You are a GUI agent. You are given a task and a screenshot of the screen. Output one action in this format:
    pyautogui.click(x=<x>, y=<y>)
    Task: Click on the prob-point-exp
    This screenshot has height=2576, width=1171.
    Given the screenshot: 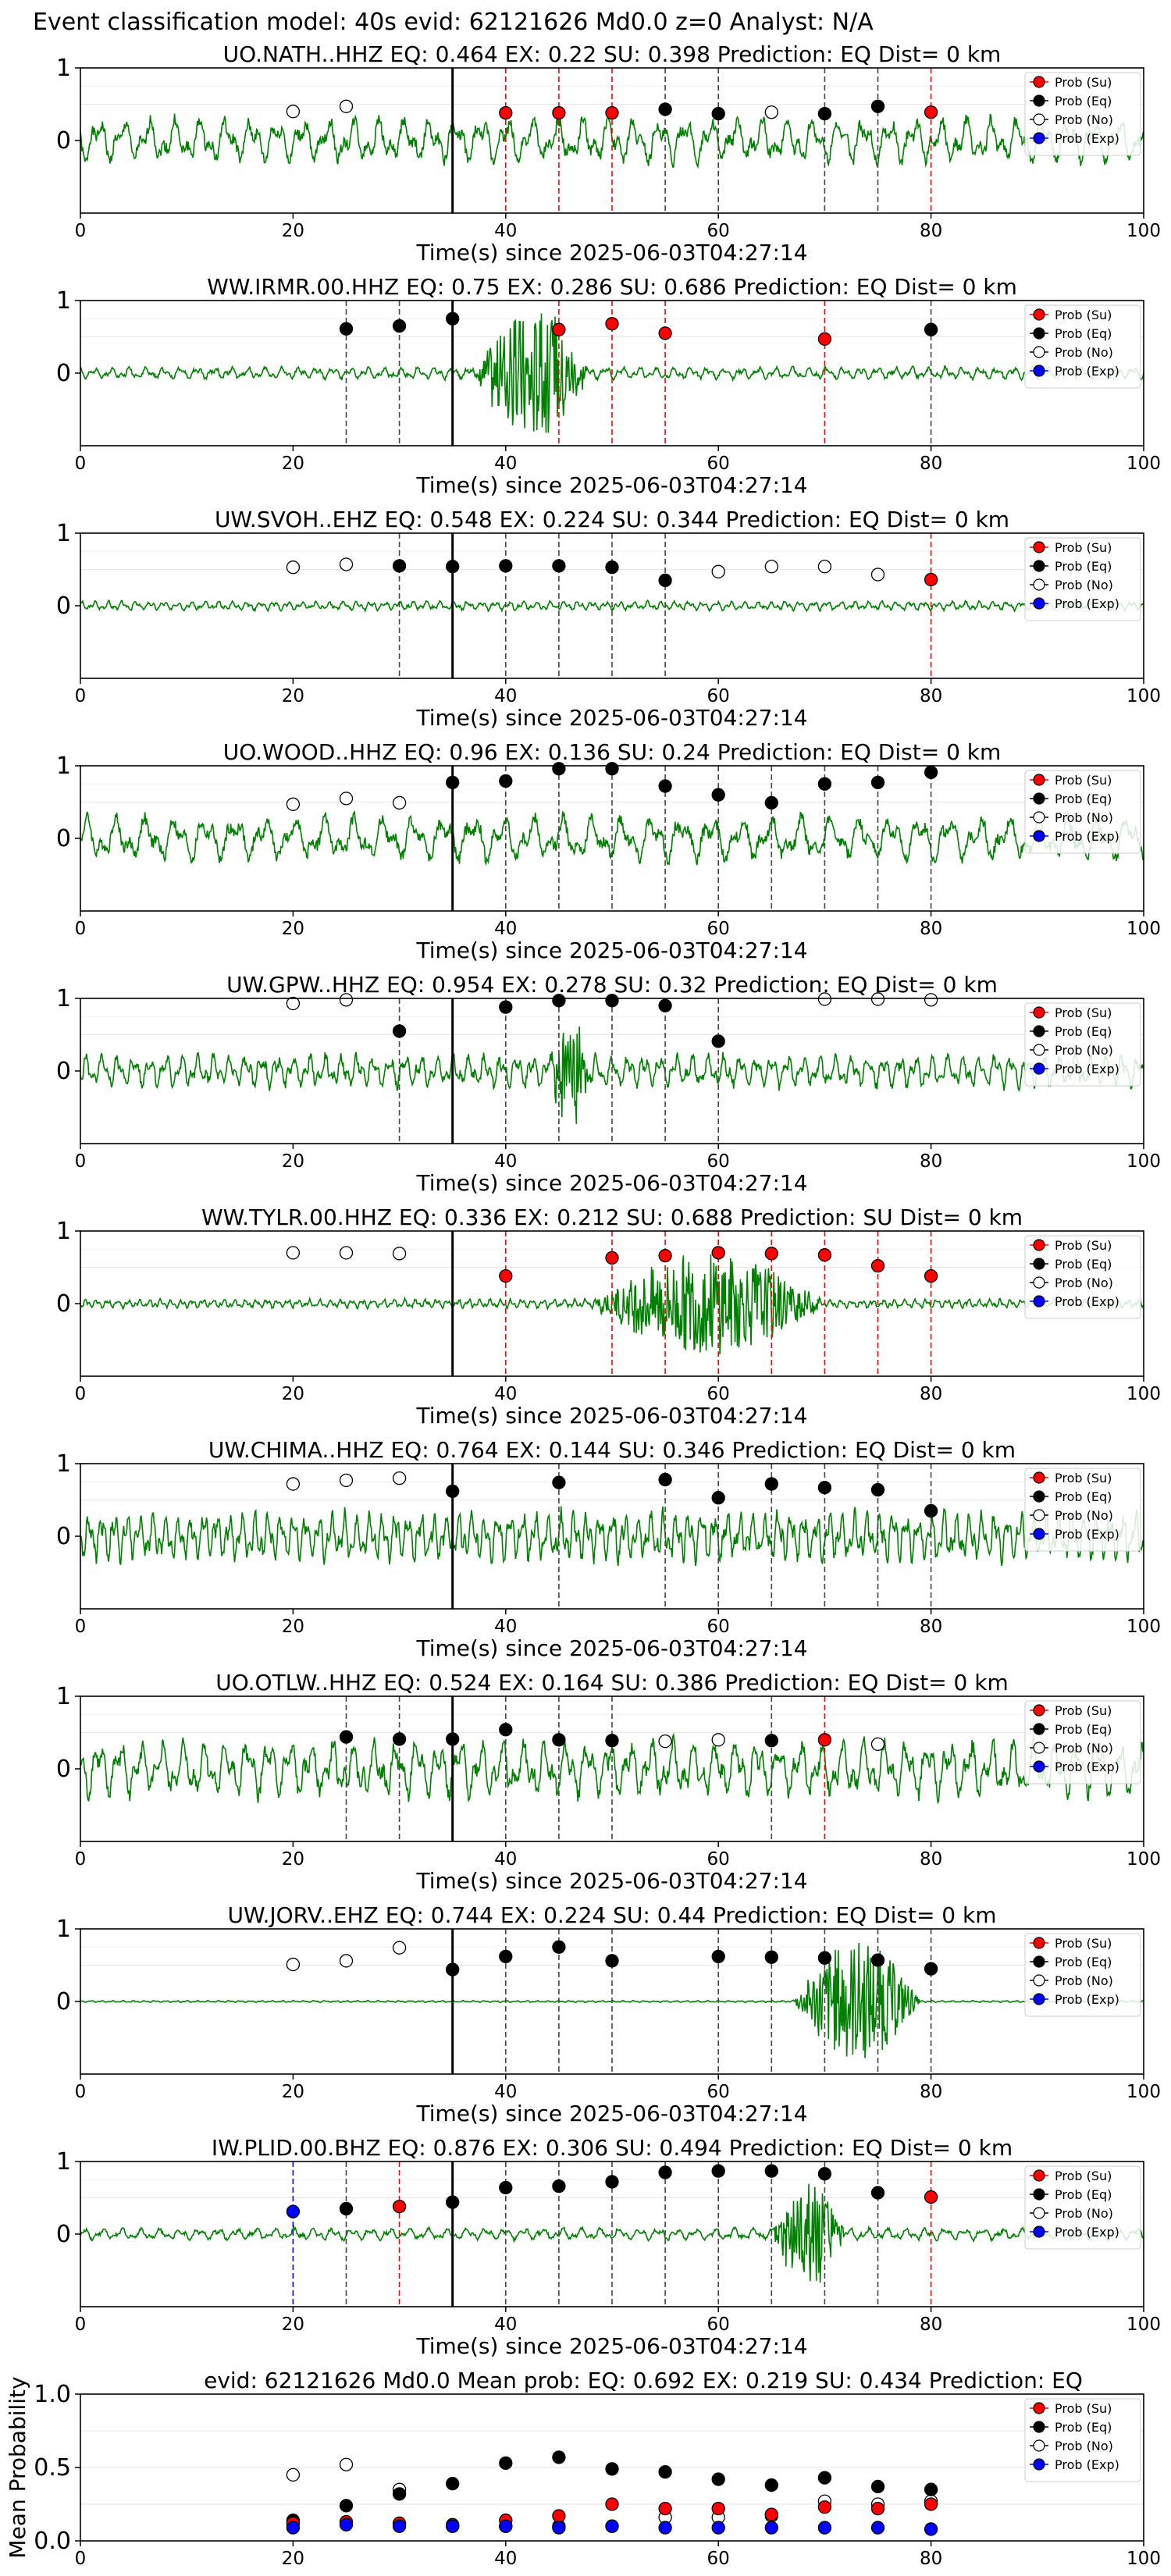 What is the action you would take?
    pyautogui.click(x=293, y=2211)
    